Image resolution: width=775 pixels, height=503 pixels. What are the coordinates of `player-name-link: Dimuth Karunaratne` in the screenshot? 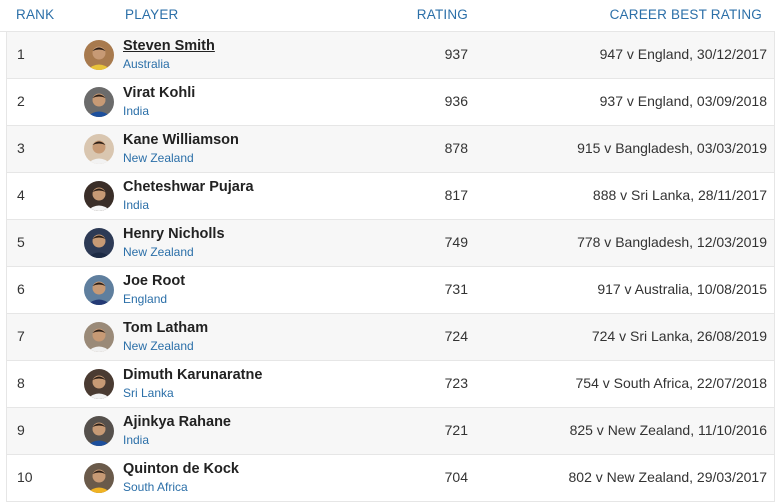 It's located at (193, 375).